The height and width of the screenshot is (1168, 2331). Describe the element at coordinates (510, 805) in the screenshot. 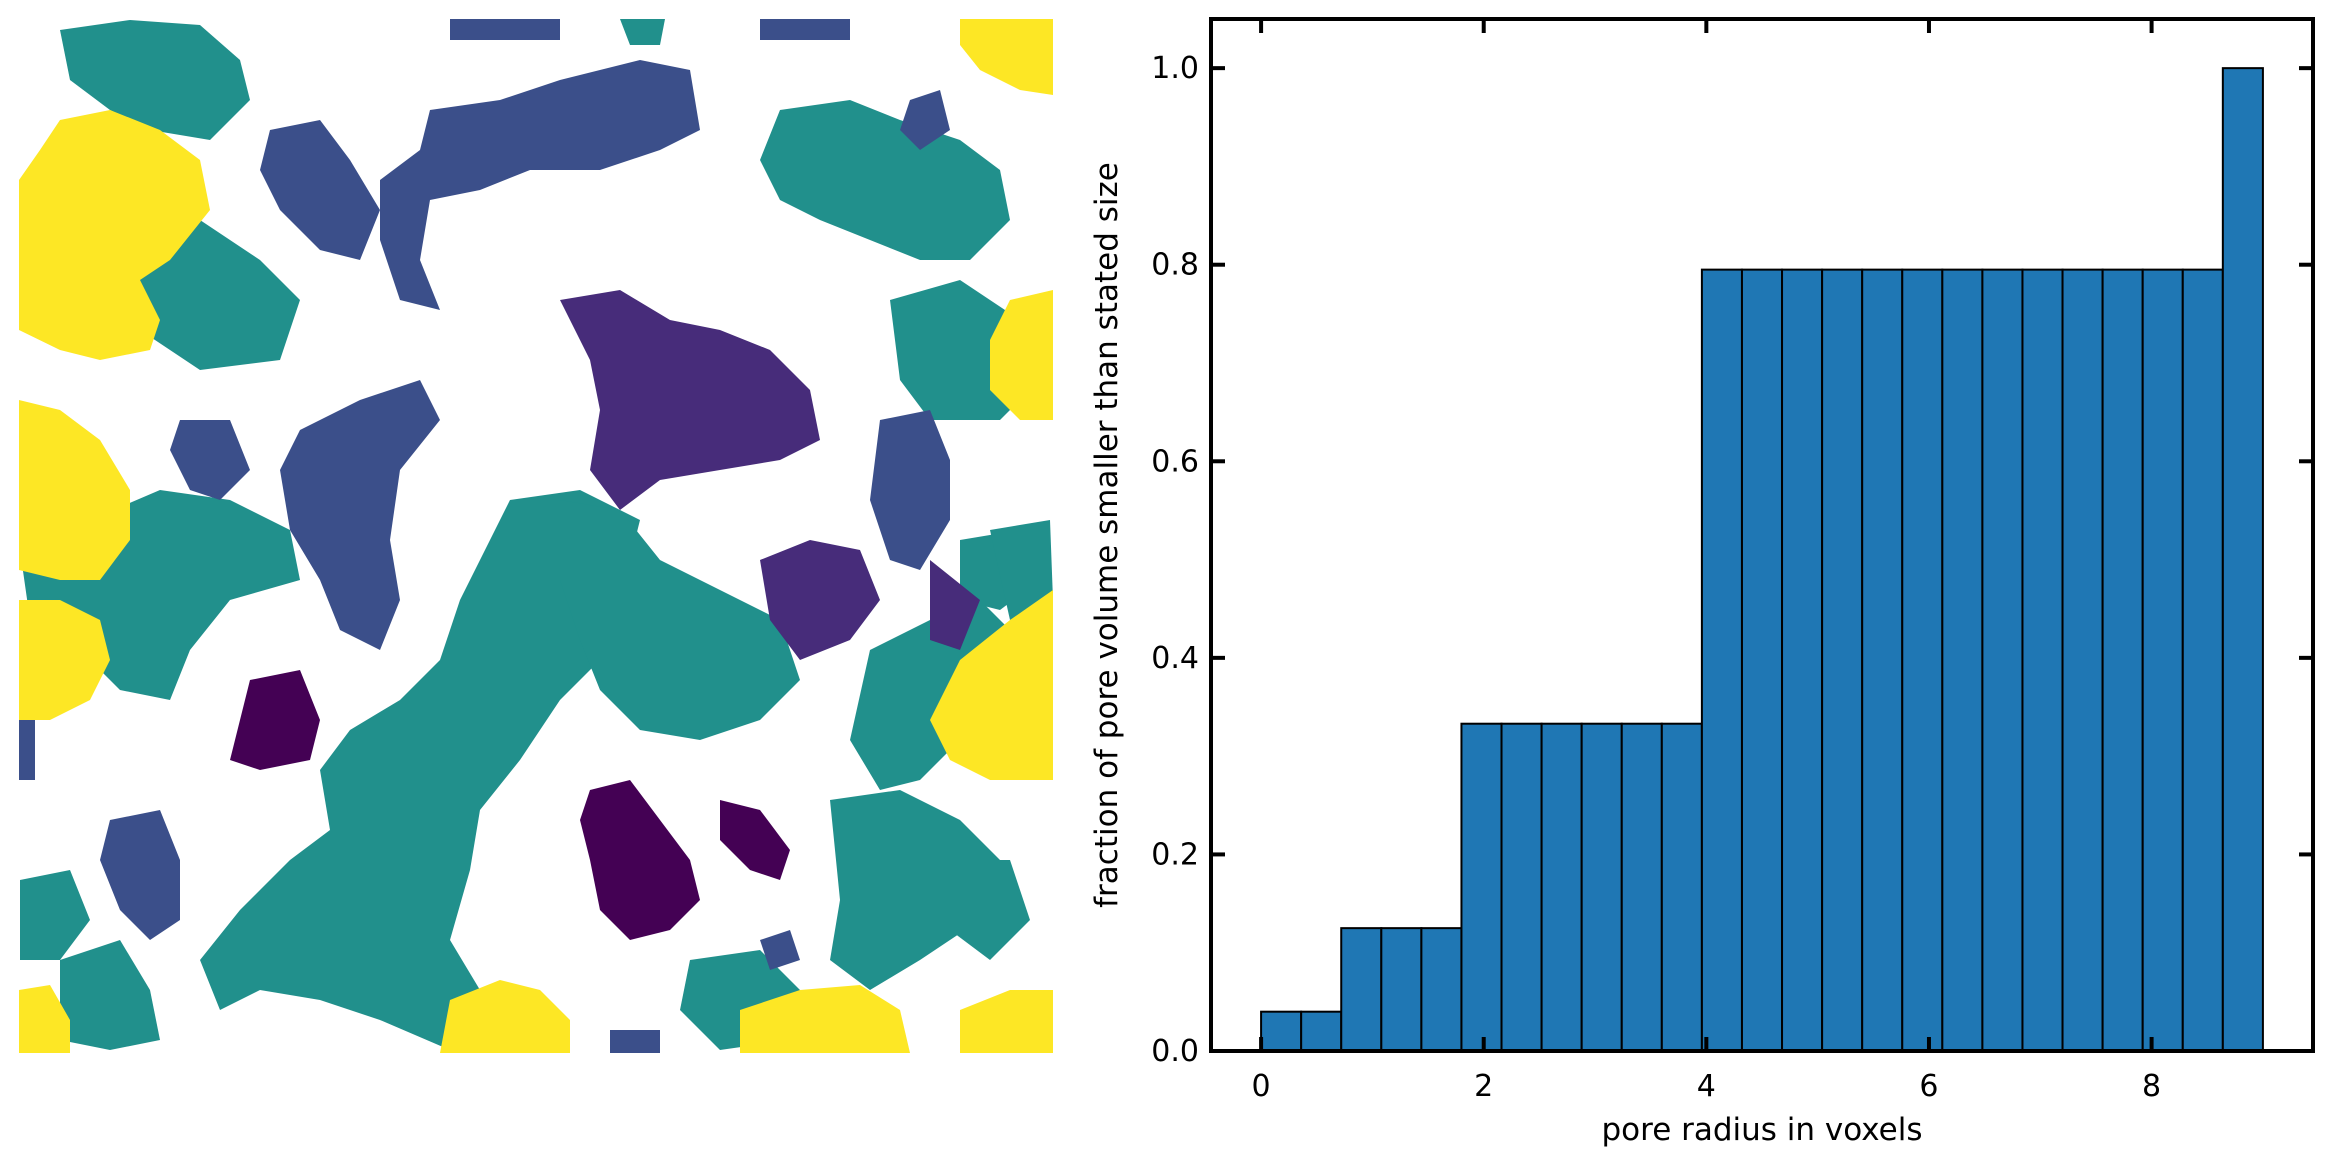

I see `map-region-dark` at that location.